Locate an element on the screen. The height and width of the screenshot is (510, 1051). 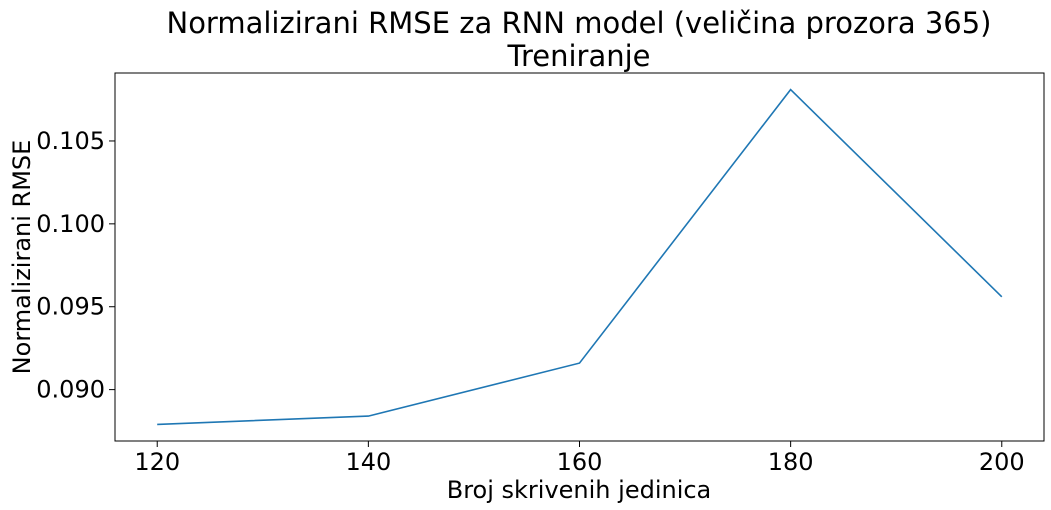
y-tick-label: 0.100 is located at coordinates (70, 224).